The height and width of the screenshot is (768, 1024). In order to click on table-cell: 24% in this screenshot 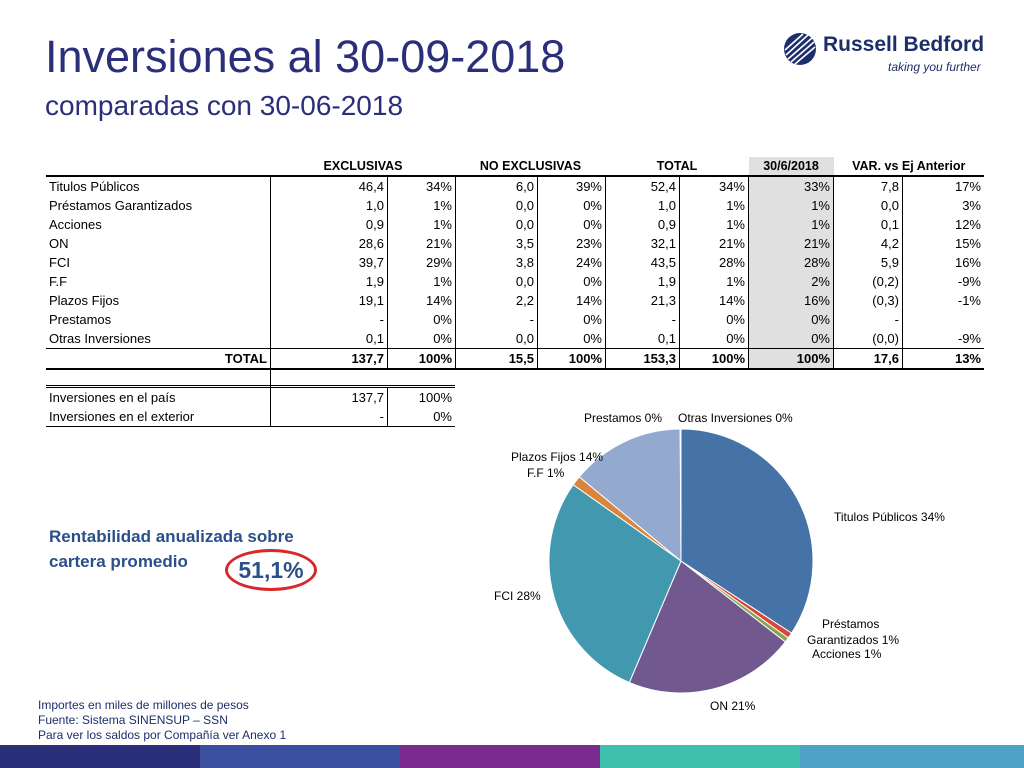, I will do `click(571, 262)`.